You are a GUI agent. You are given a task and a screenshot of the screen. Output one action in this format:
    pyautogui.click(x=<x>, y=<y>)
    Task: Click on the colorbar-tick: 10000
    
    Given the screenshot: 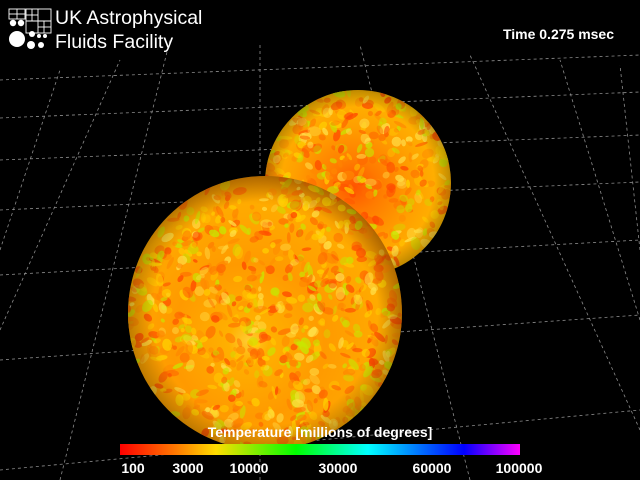 What is the action you would take?
    pyautogui.click(x=249, y=468)
    